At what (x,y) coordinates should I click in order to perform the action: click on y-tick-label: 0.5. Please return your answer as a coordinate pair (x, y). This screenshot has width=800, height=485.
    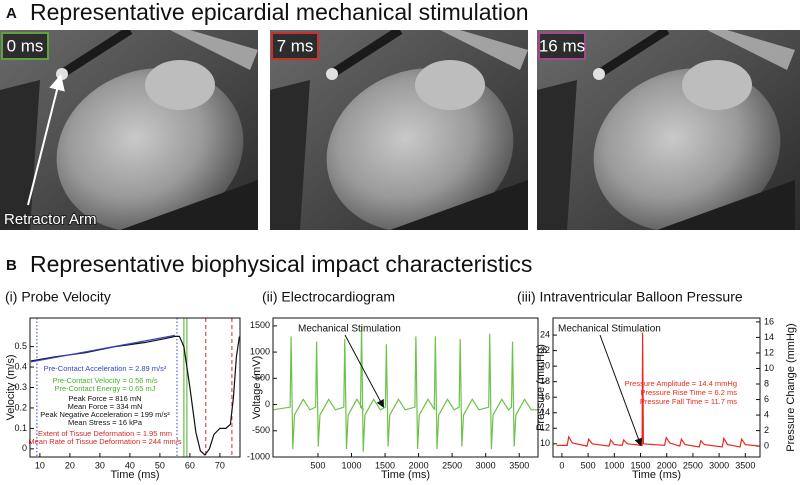
    Looking at the image, I should click on (20, 346).